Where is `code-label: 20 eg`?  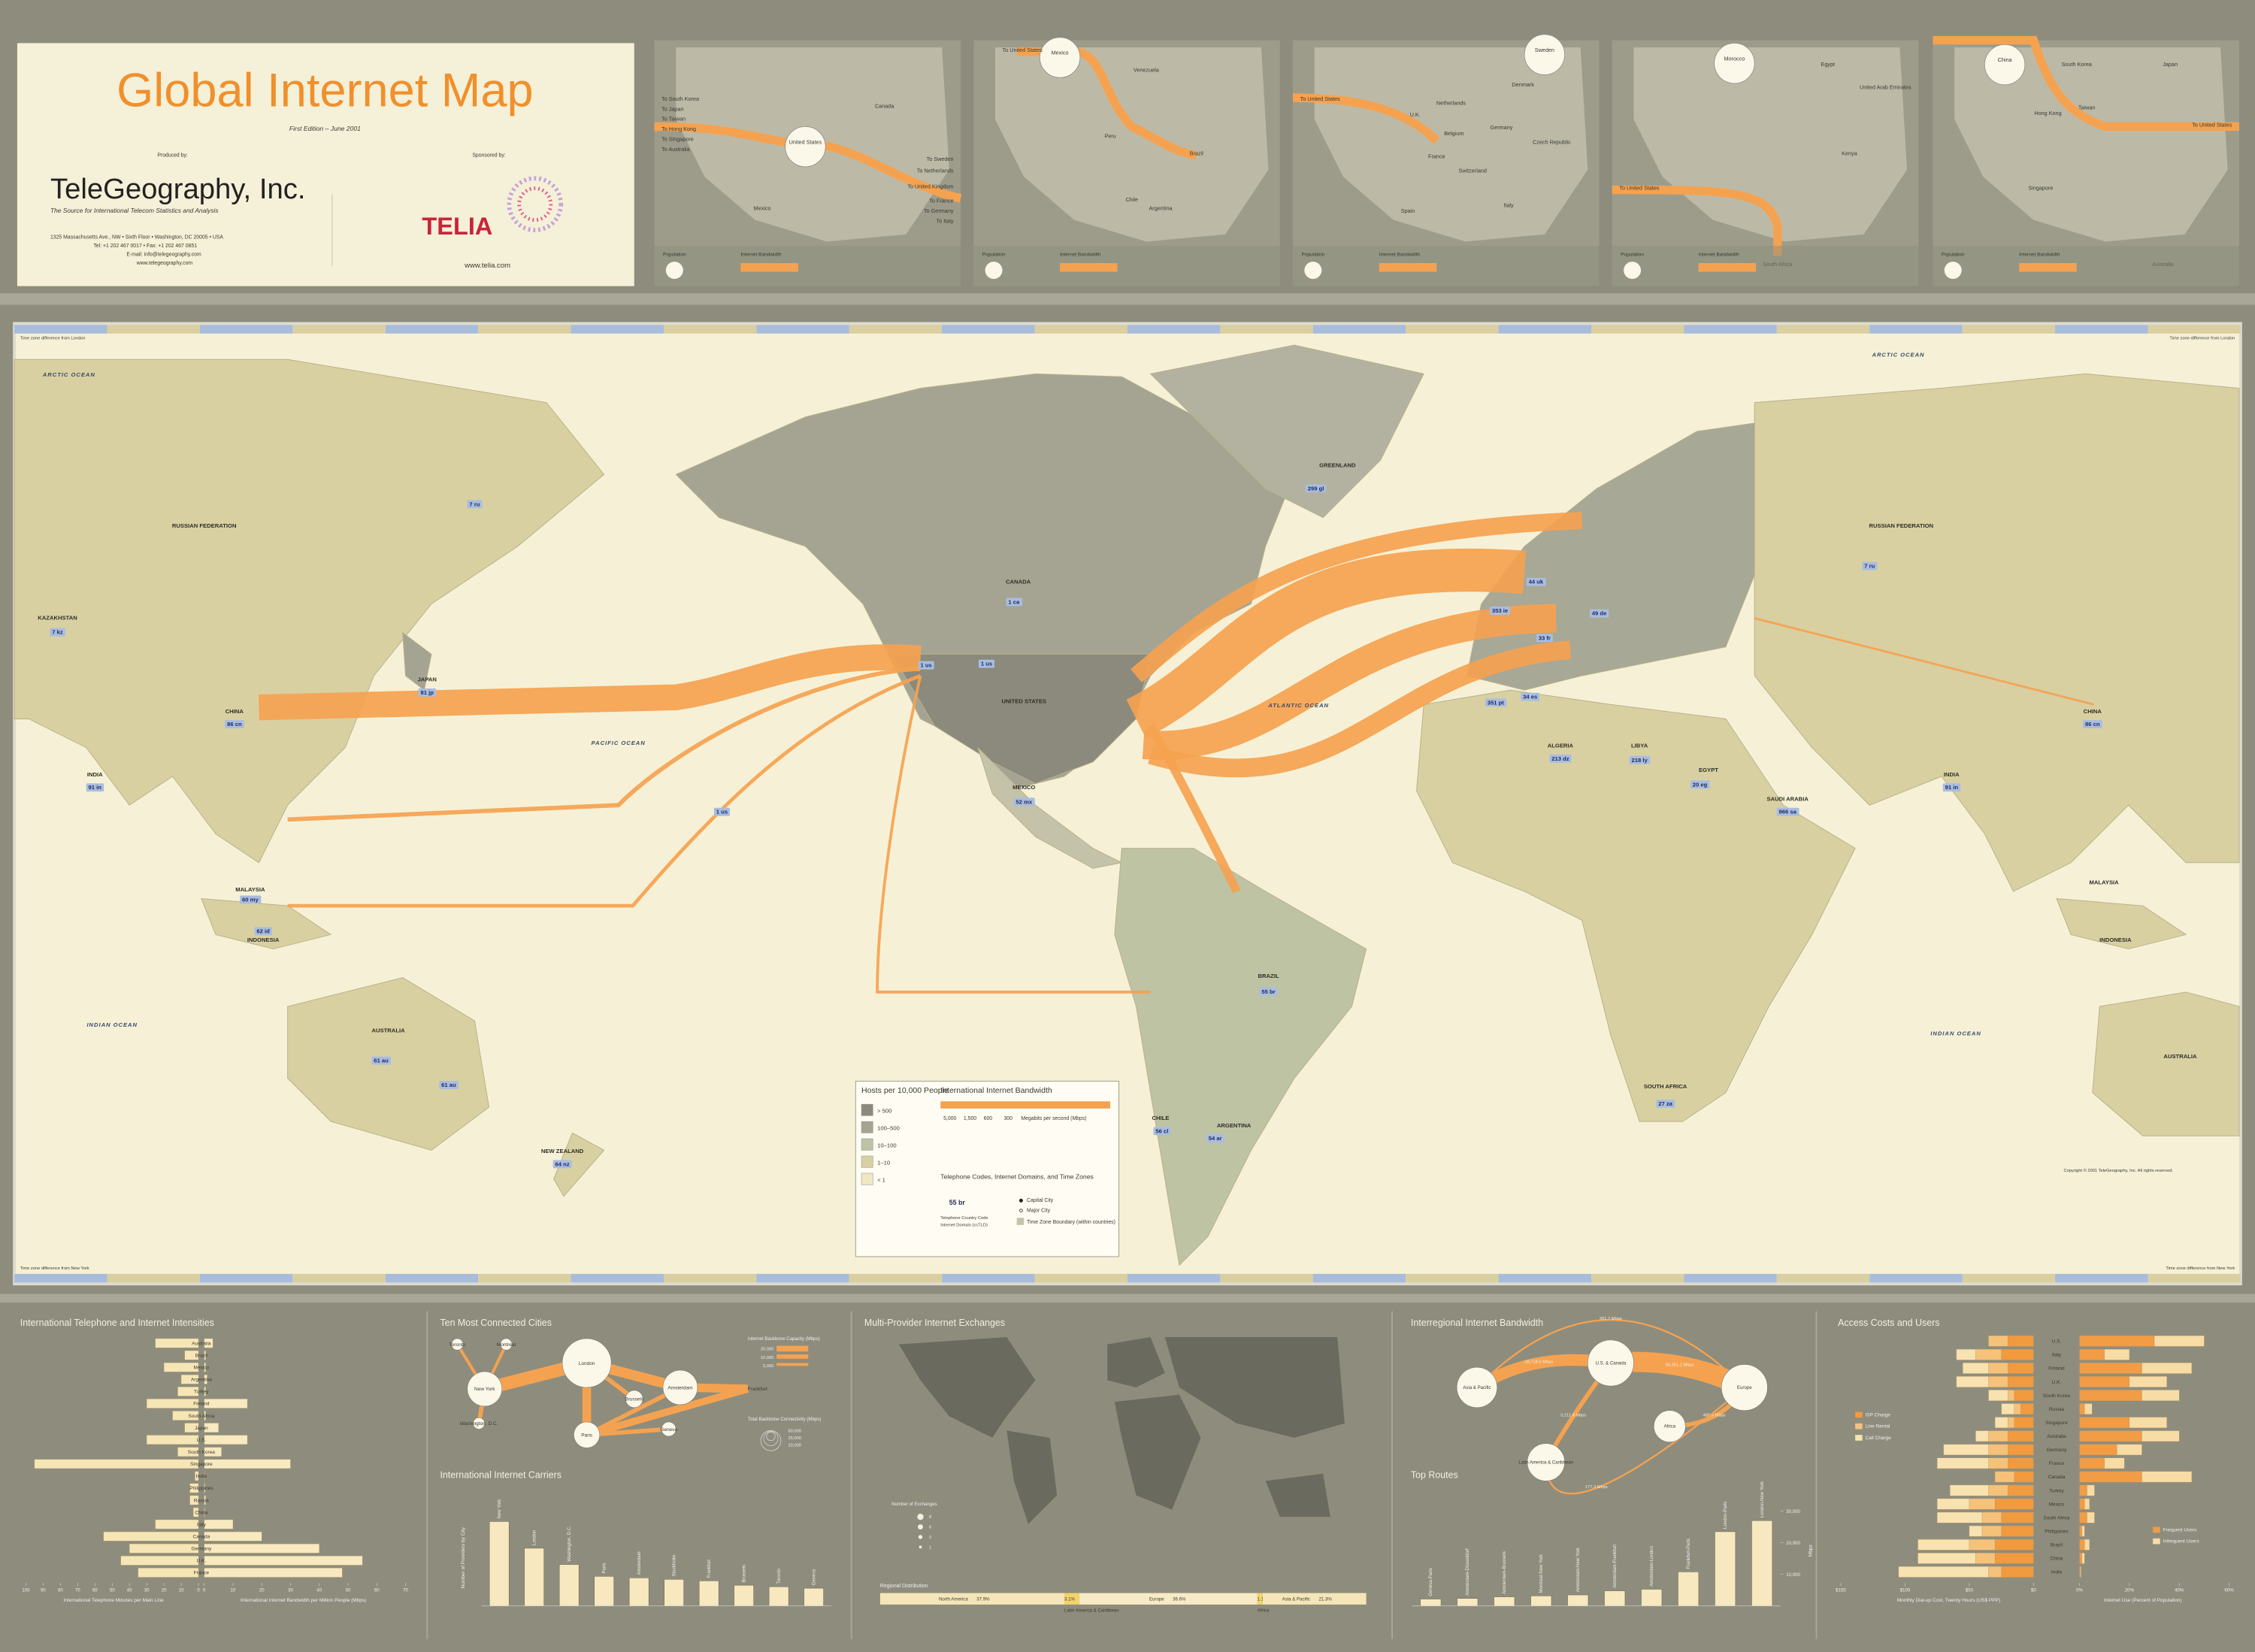 code-label: 20 eg is located at coordinates (1700, 784).